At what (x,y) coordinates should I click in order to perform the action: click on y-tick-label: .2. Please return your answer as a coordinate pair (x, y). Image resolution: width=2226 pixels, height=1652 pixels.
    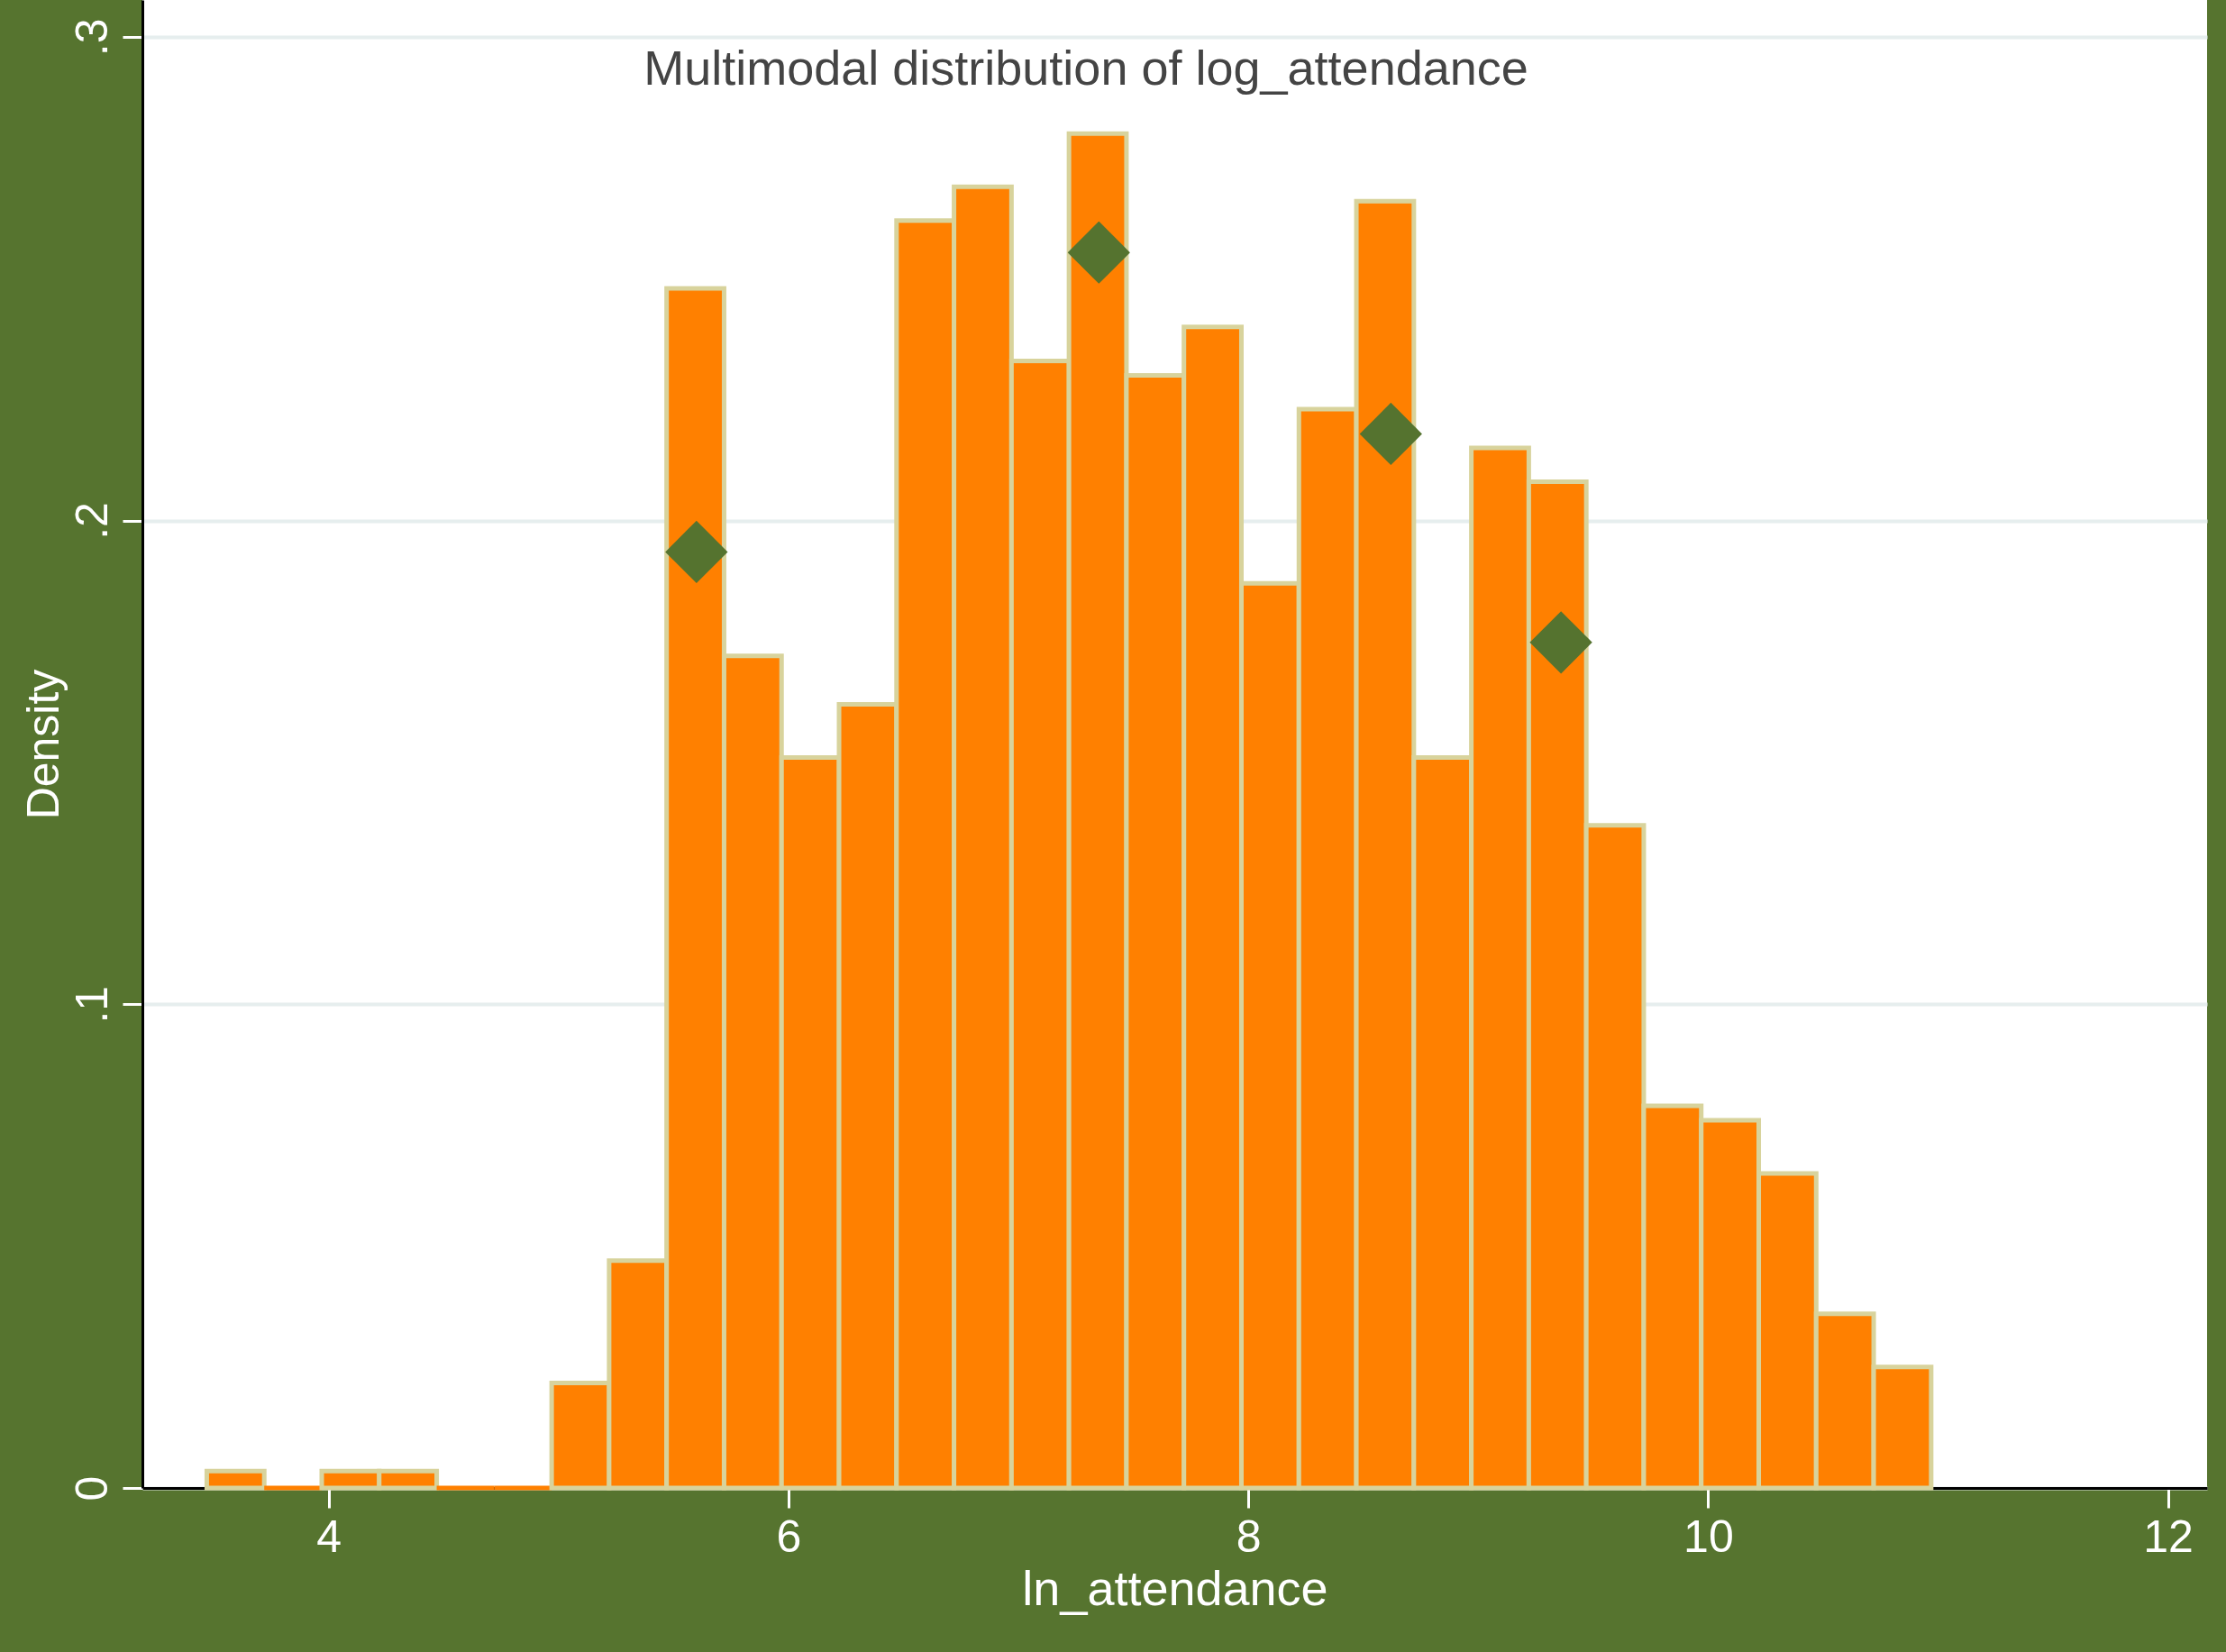
    Looking at the image, I should click on (91, 521).